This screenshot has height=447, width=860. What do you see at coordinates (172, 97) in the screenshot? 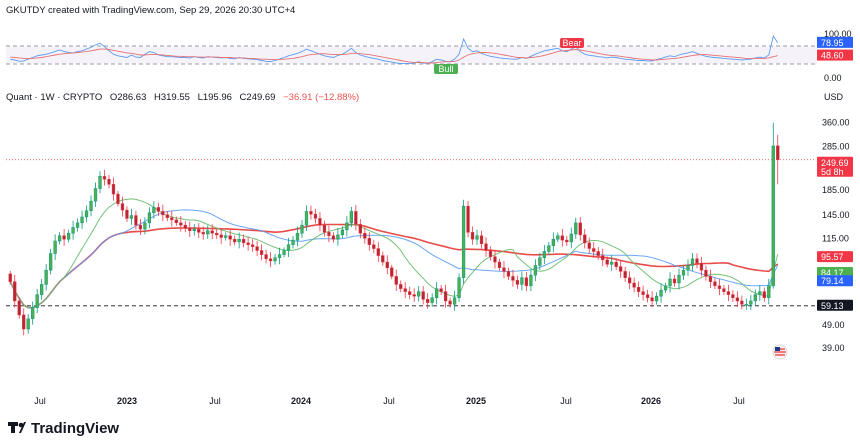
I see `legend-high: H319.55` at bounding box center [172, 97].